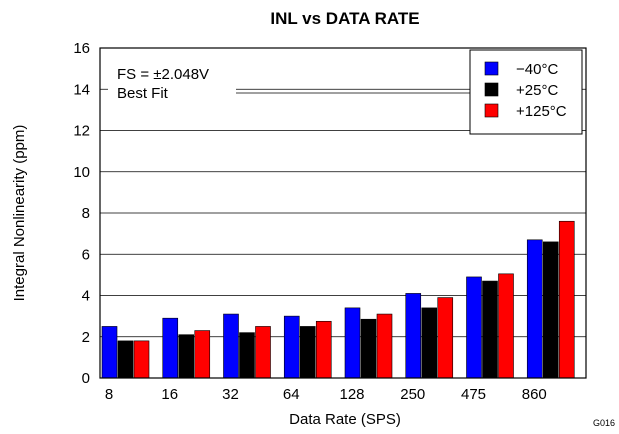  I want to click on x-axis-ticks: 8 16 32 64 128 250 475 860, so click(326, 394).